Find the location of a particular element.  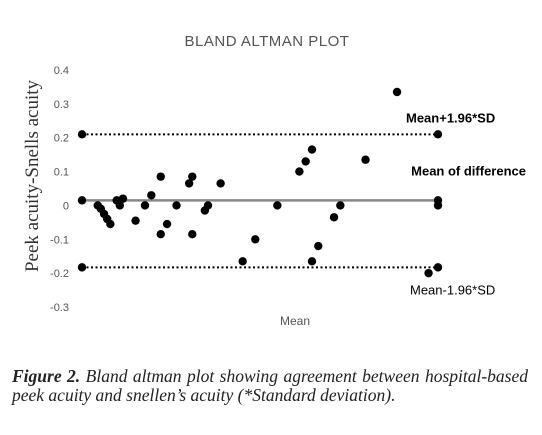

y-tick-label: 0.3 is located at coordinates (61, 105).